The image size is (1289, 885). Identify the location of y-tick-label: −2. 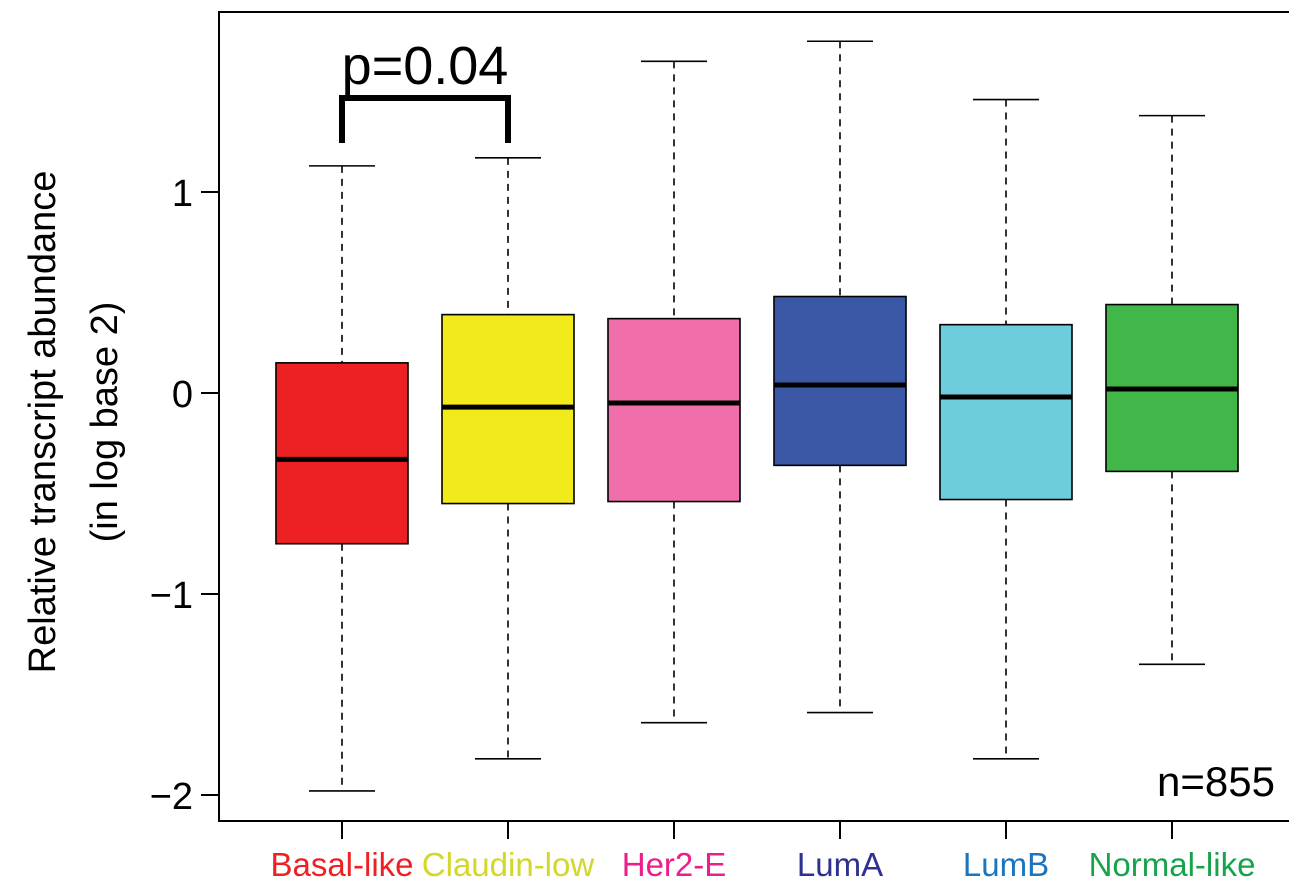
(171, 797).